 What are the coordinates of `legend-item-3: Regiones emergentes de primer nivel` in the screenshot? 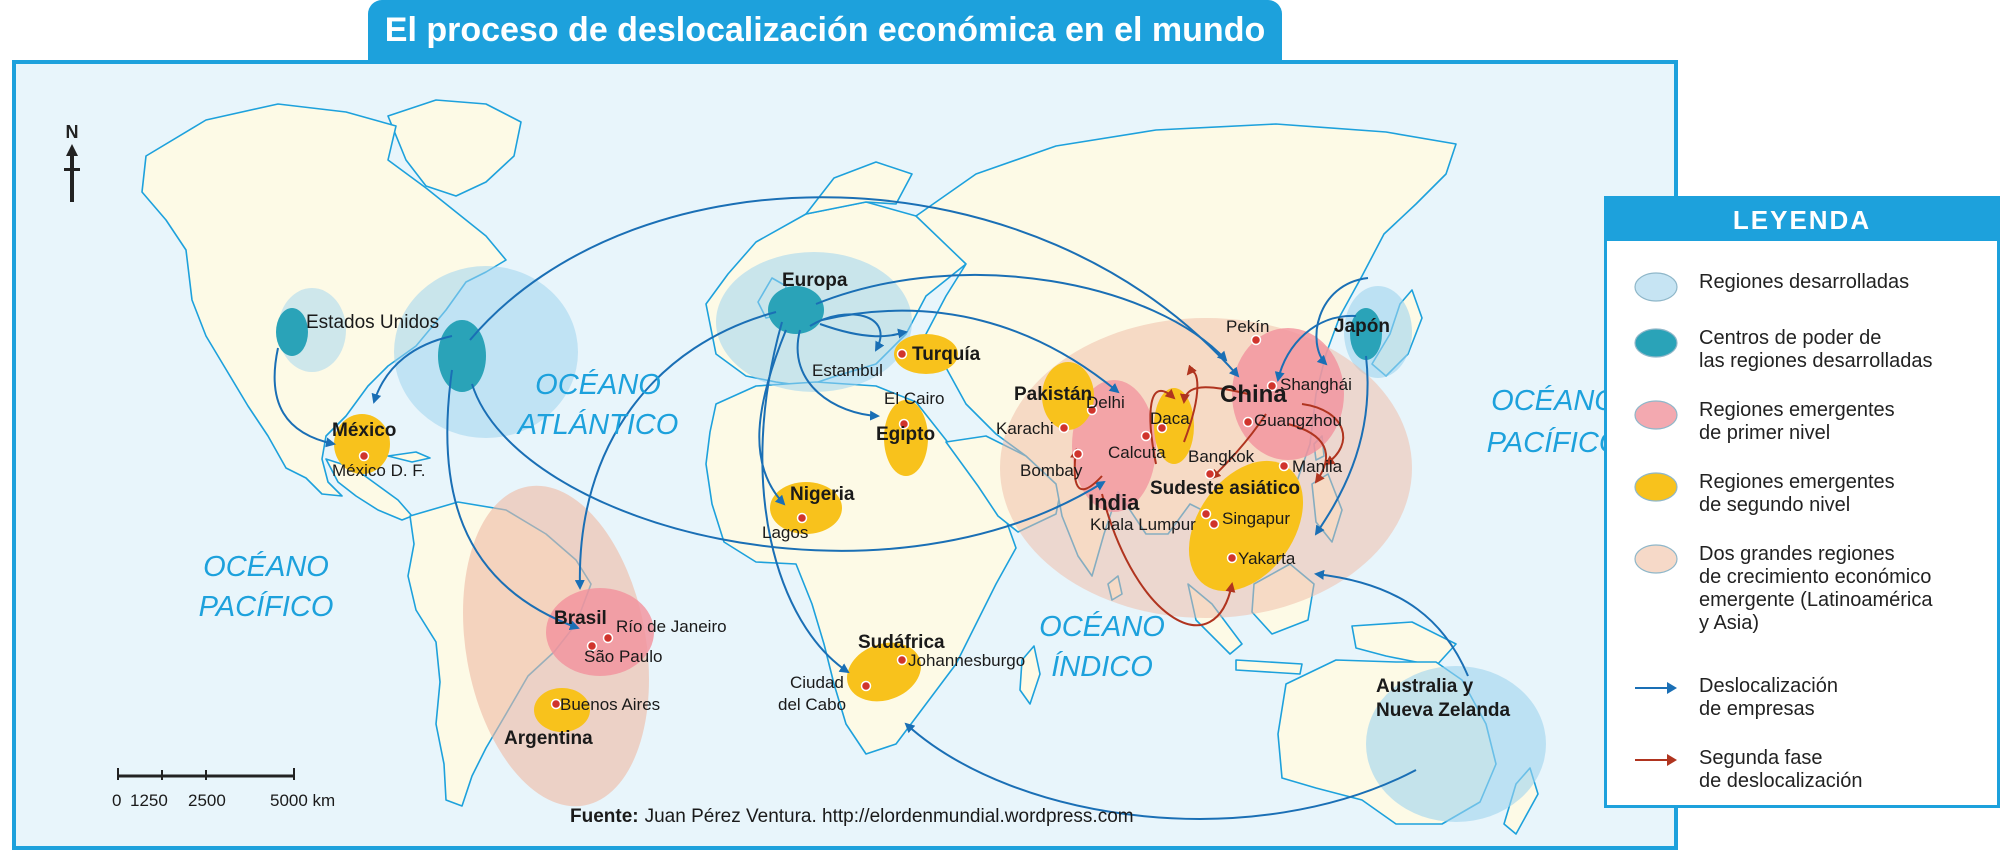 It's located at (1816, 422).